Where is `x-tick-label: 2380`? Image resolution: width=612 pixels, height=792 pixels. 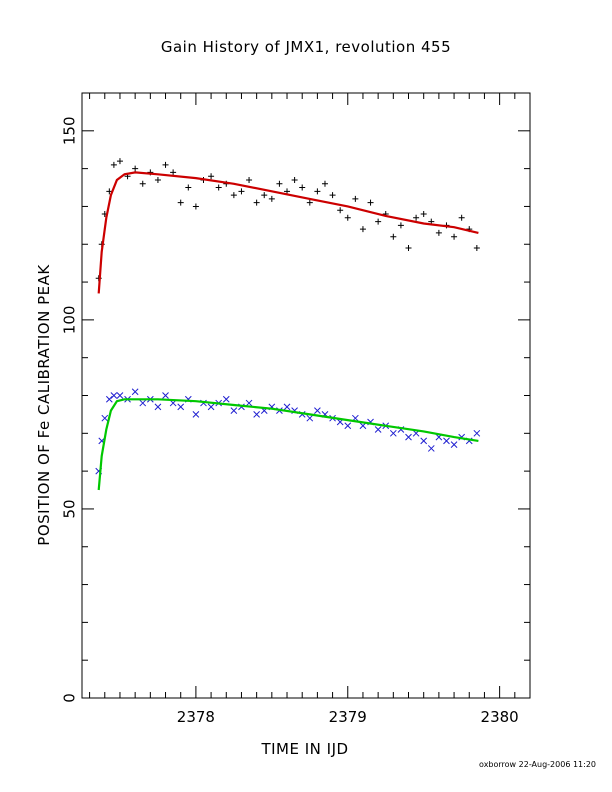 x-tick-label: 2380 is located at coordinates (500, 717).